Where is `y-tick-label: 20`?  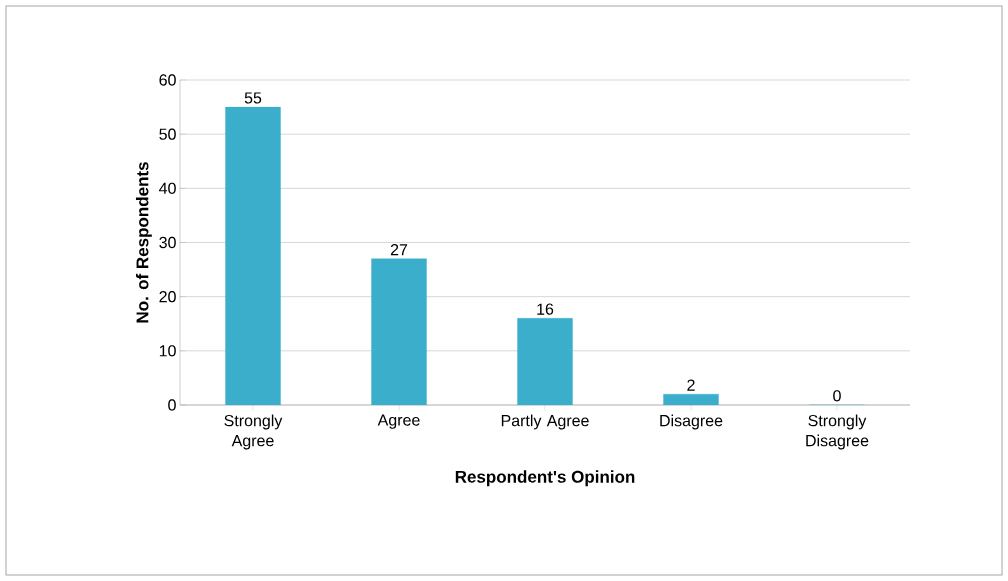 y-tick-label: 20 is located at coordinates (167, 297).